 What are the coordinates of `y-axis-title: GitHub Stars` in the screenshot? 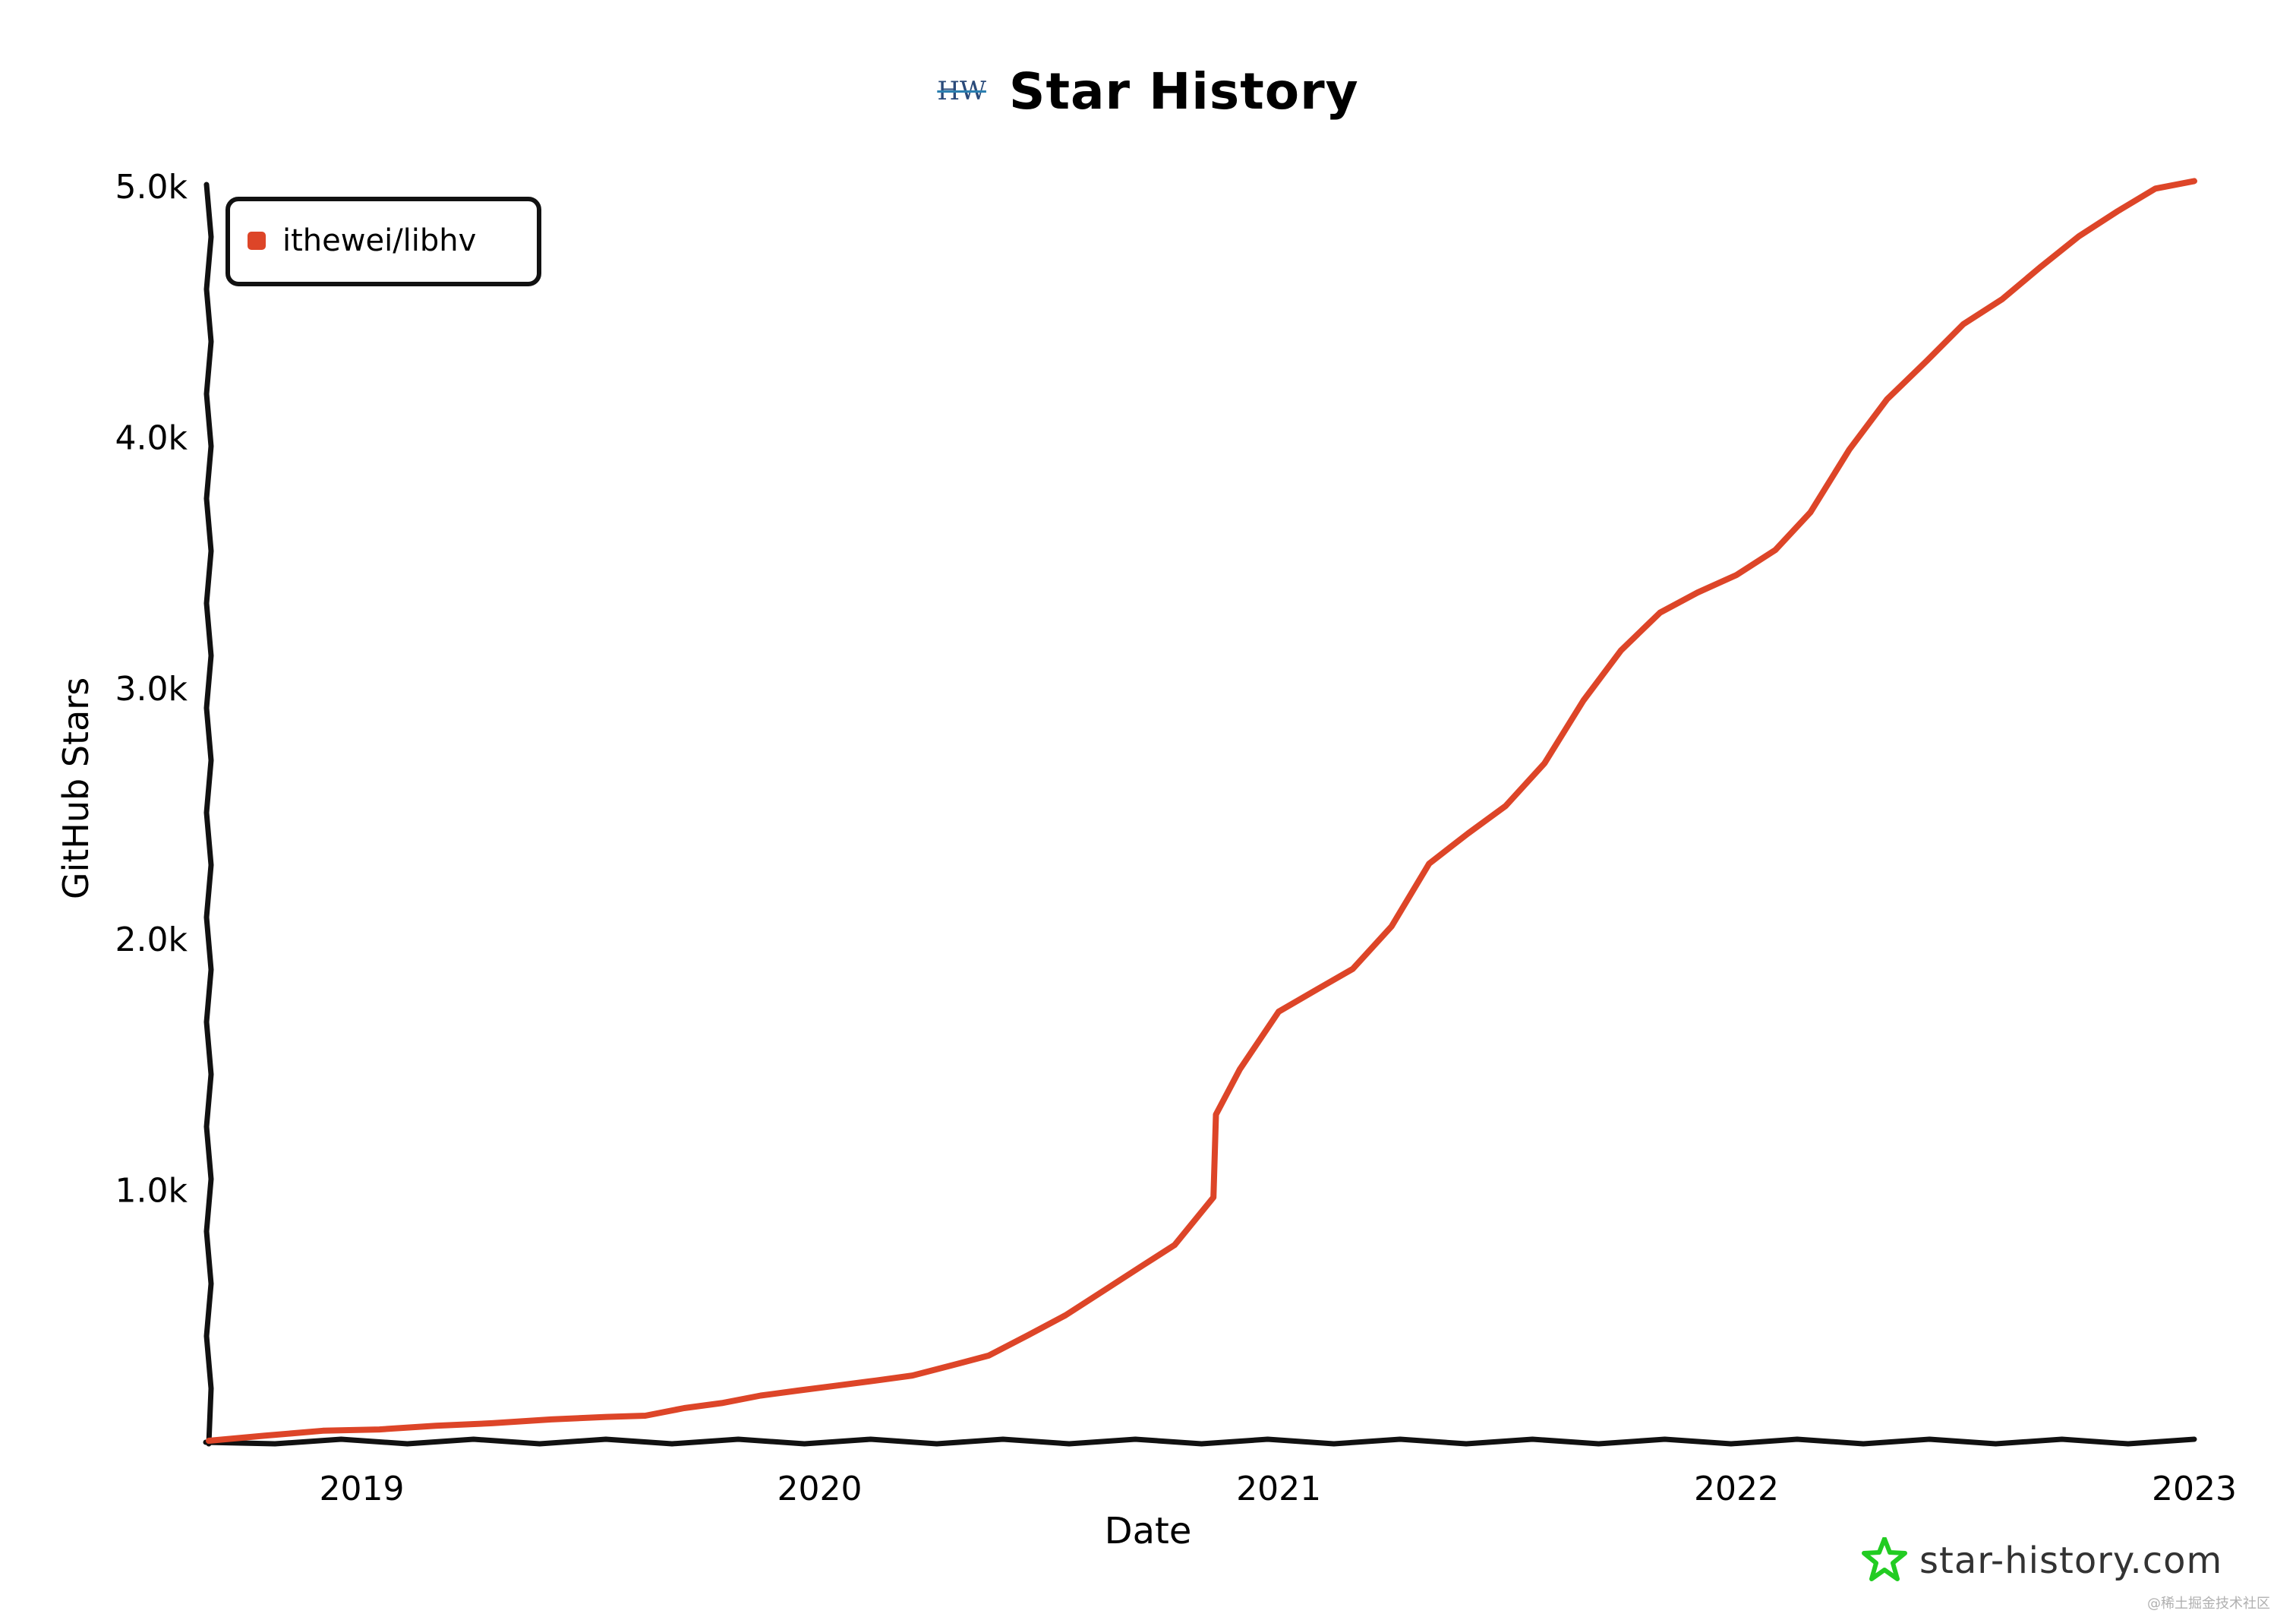 It's located at (75, 788).